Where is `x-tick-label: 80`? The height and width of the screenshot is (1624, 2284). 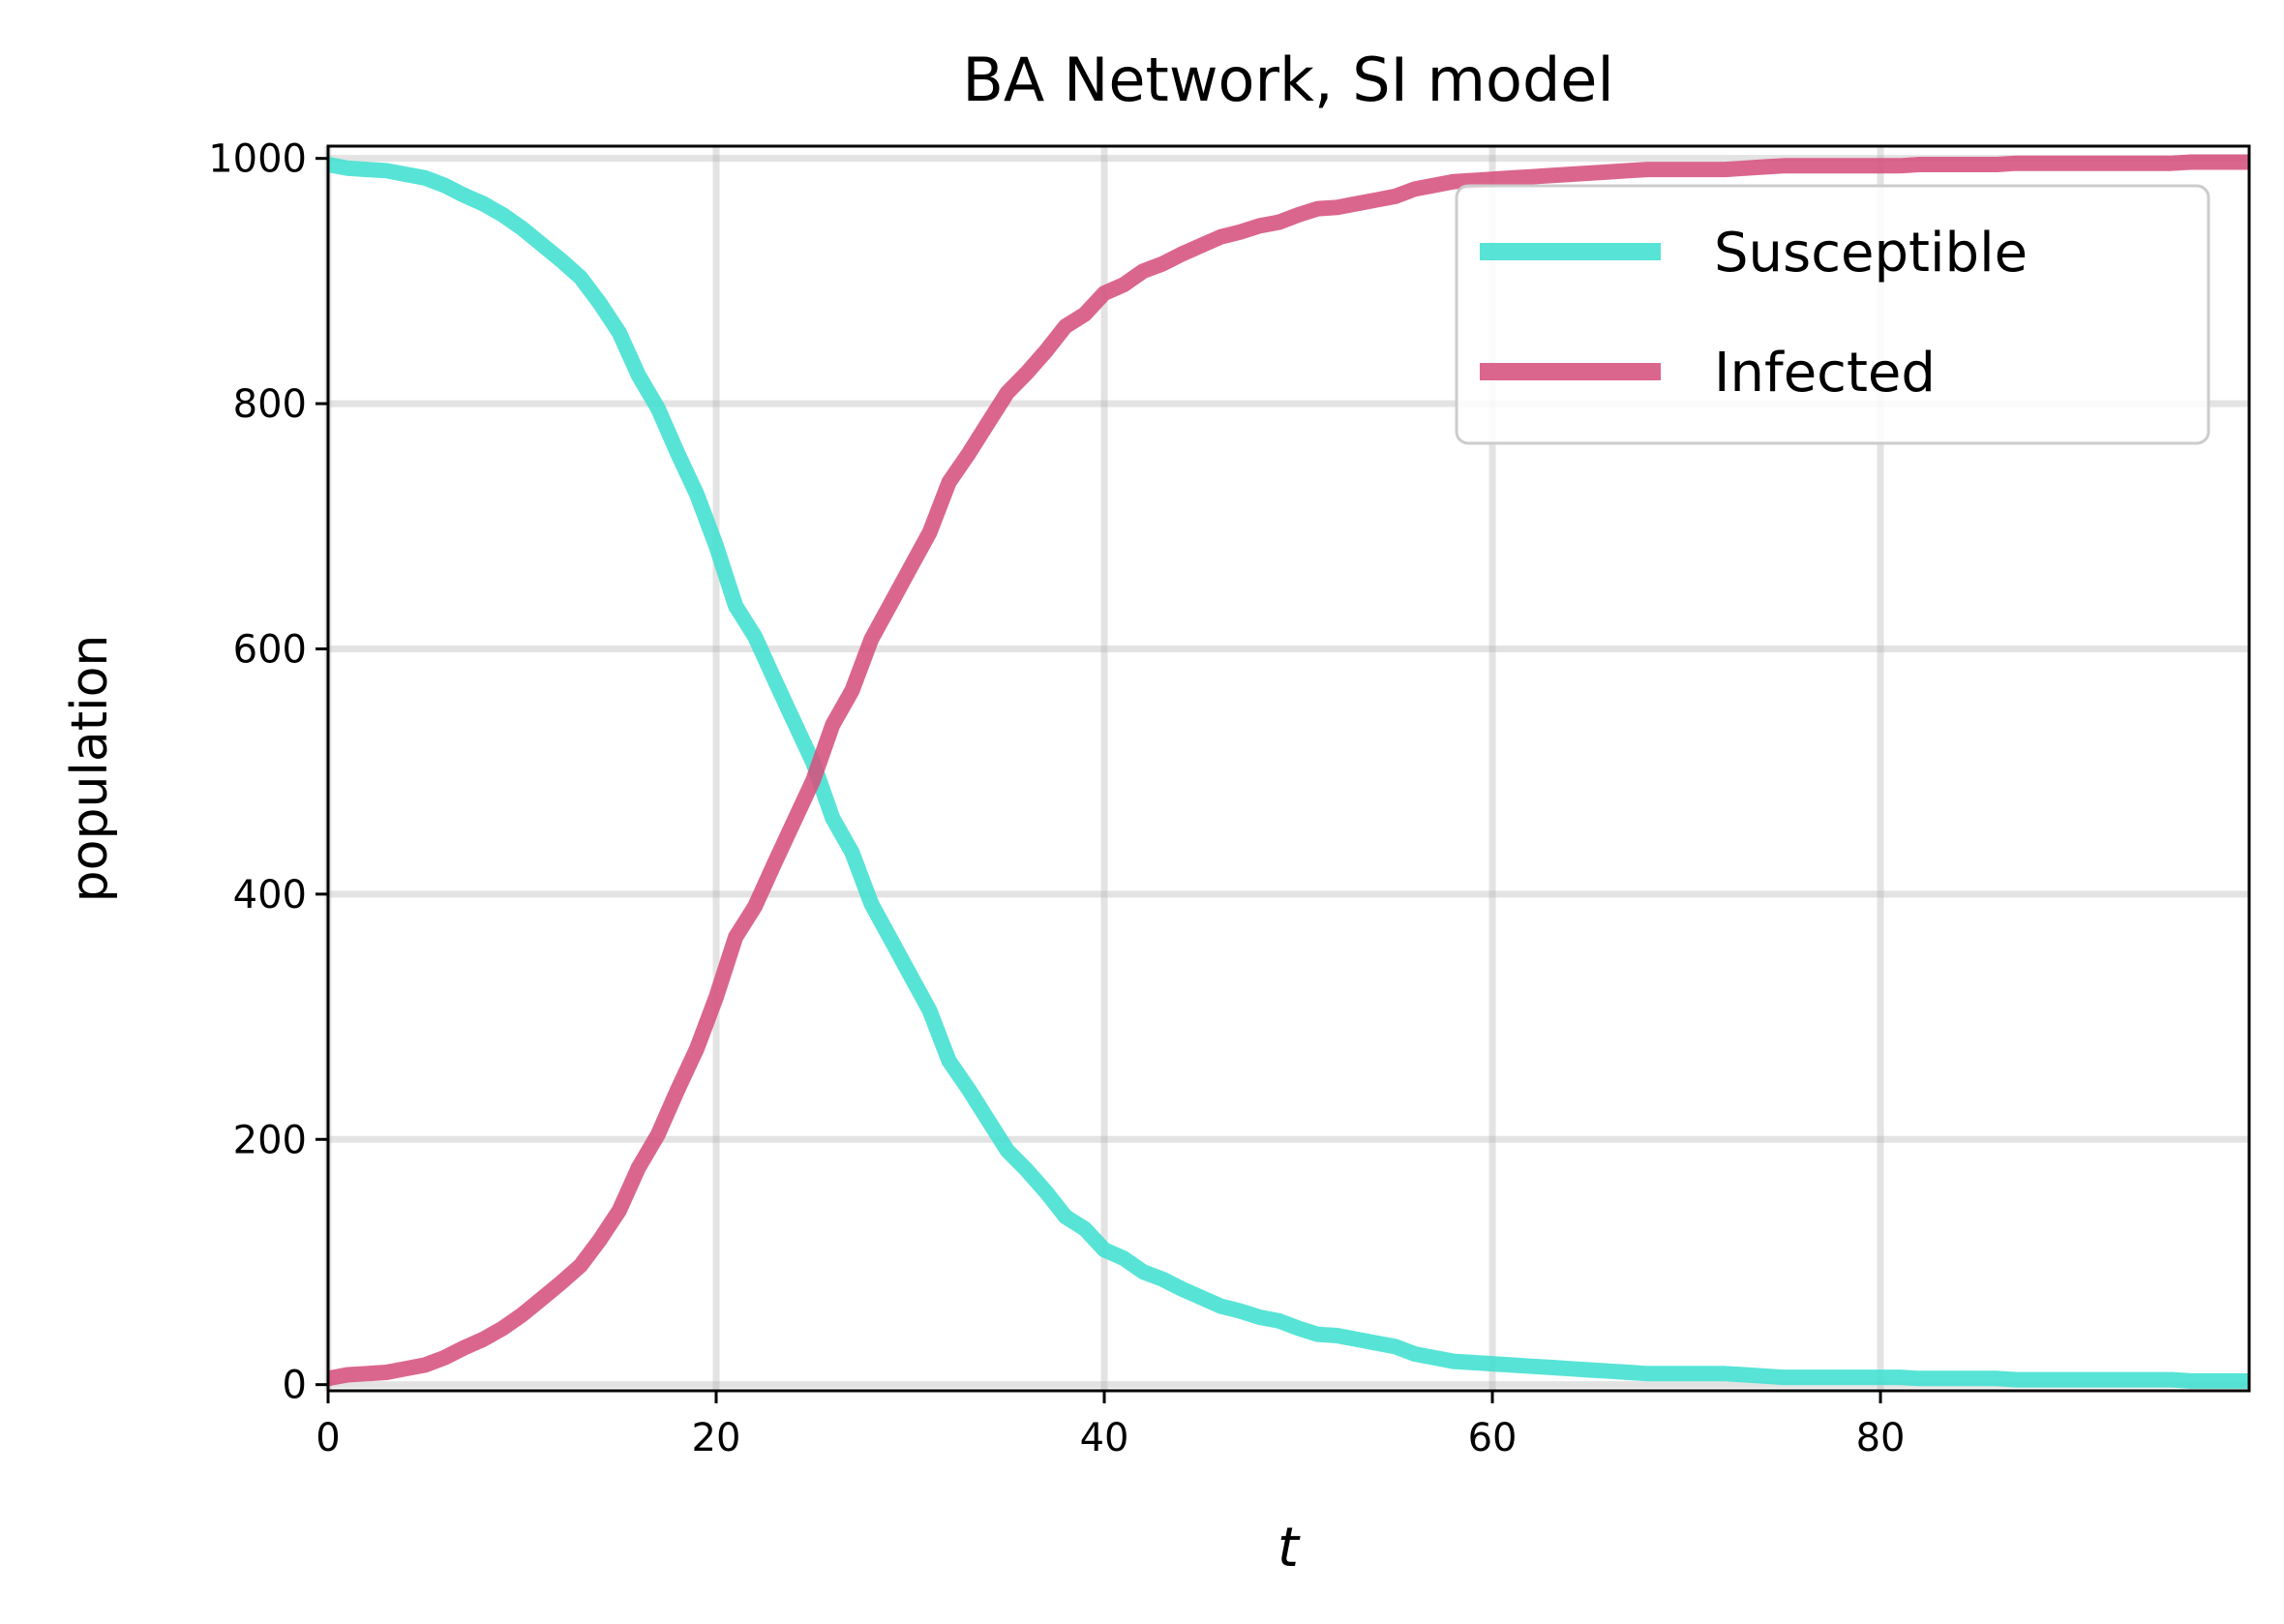
x-tick-label: 80 is located at coordinates (1881, 1438).